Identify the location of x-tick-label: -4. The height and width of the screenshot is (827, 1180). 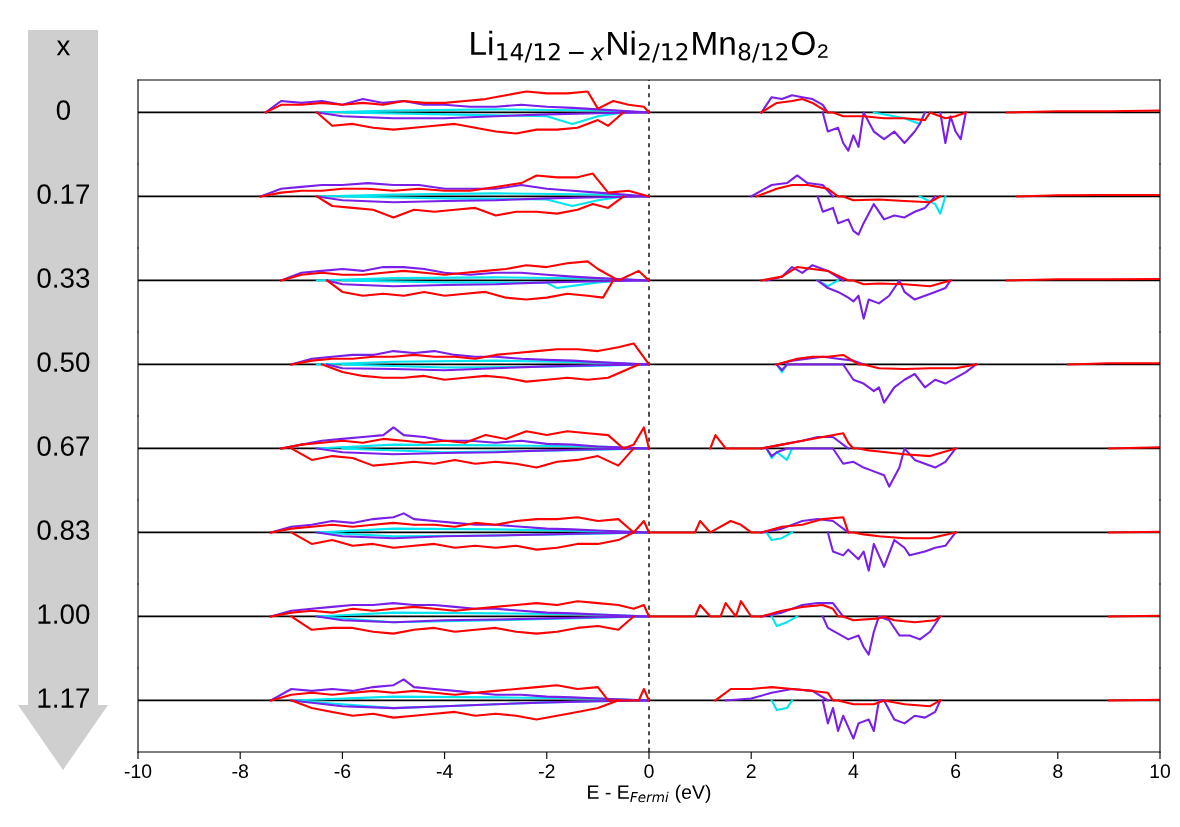
(444, 771).